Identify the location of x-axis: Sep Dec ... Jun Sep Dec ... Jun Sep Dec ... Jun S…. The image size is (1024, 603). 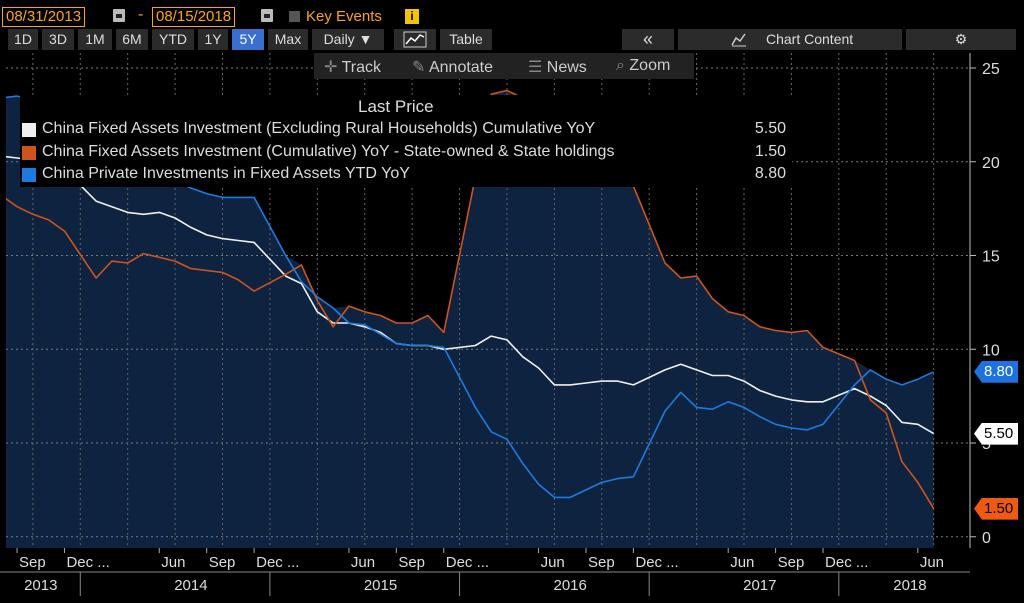
(485, 572).